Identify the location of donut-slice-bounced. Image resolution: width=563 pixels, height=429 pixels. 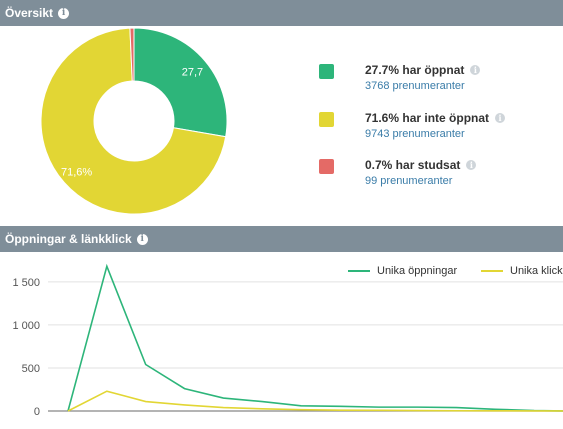
(132, 54).